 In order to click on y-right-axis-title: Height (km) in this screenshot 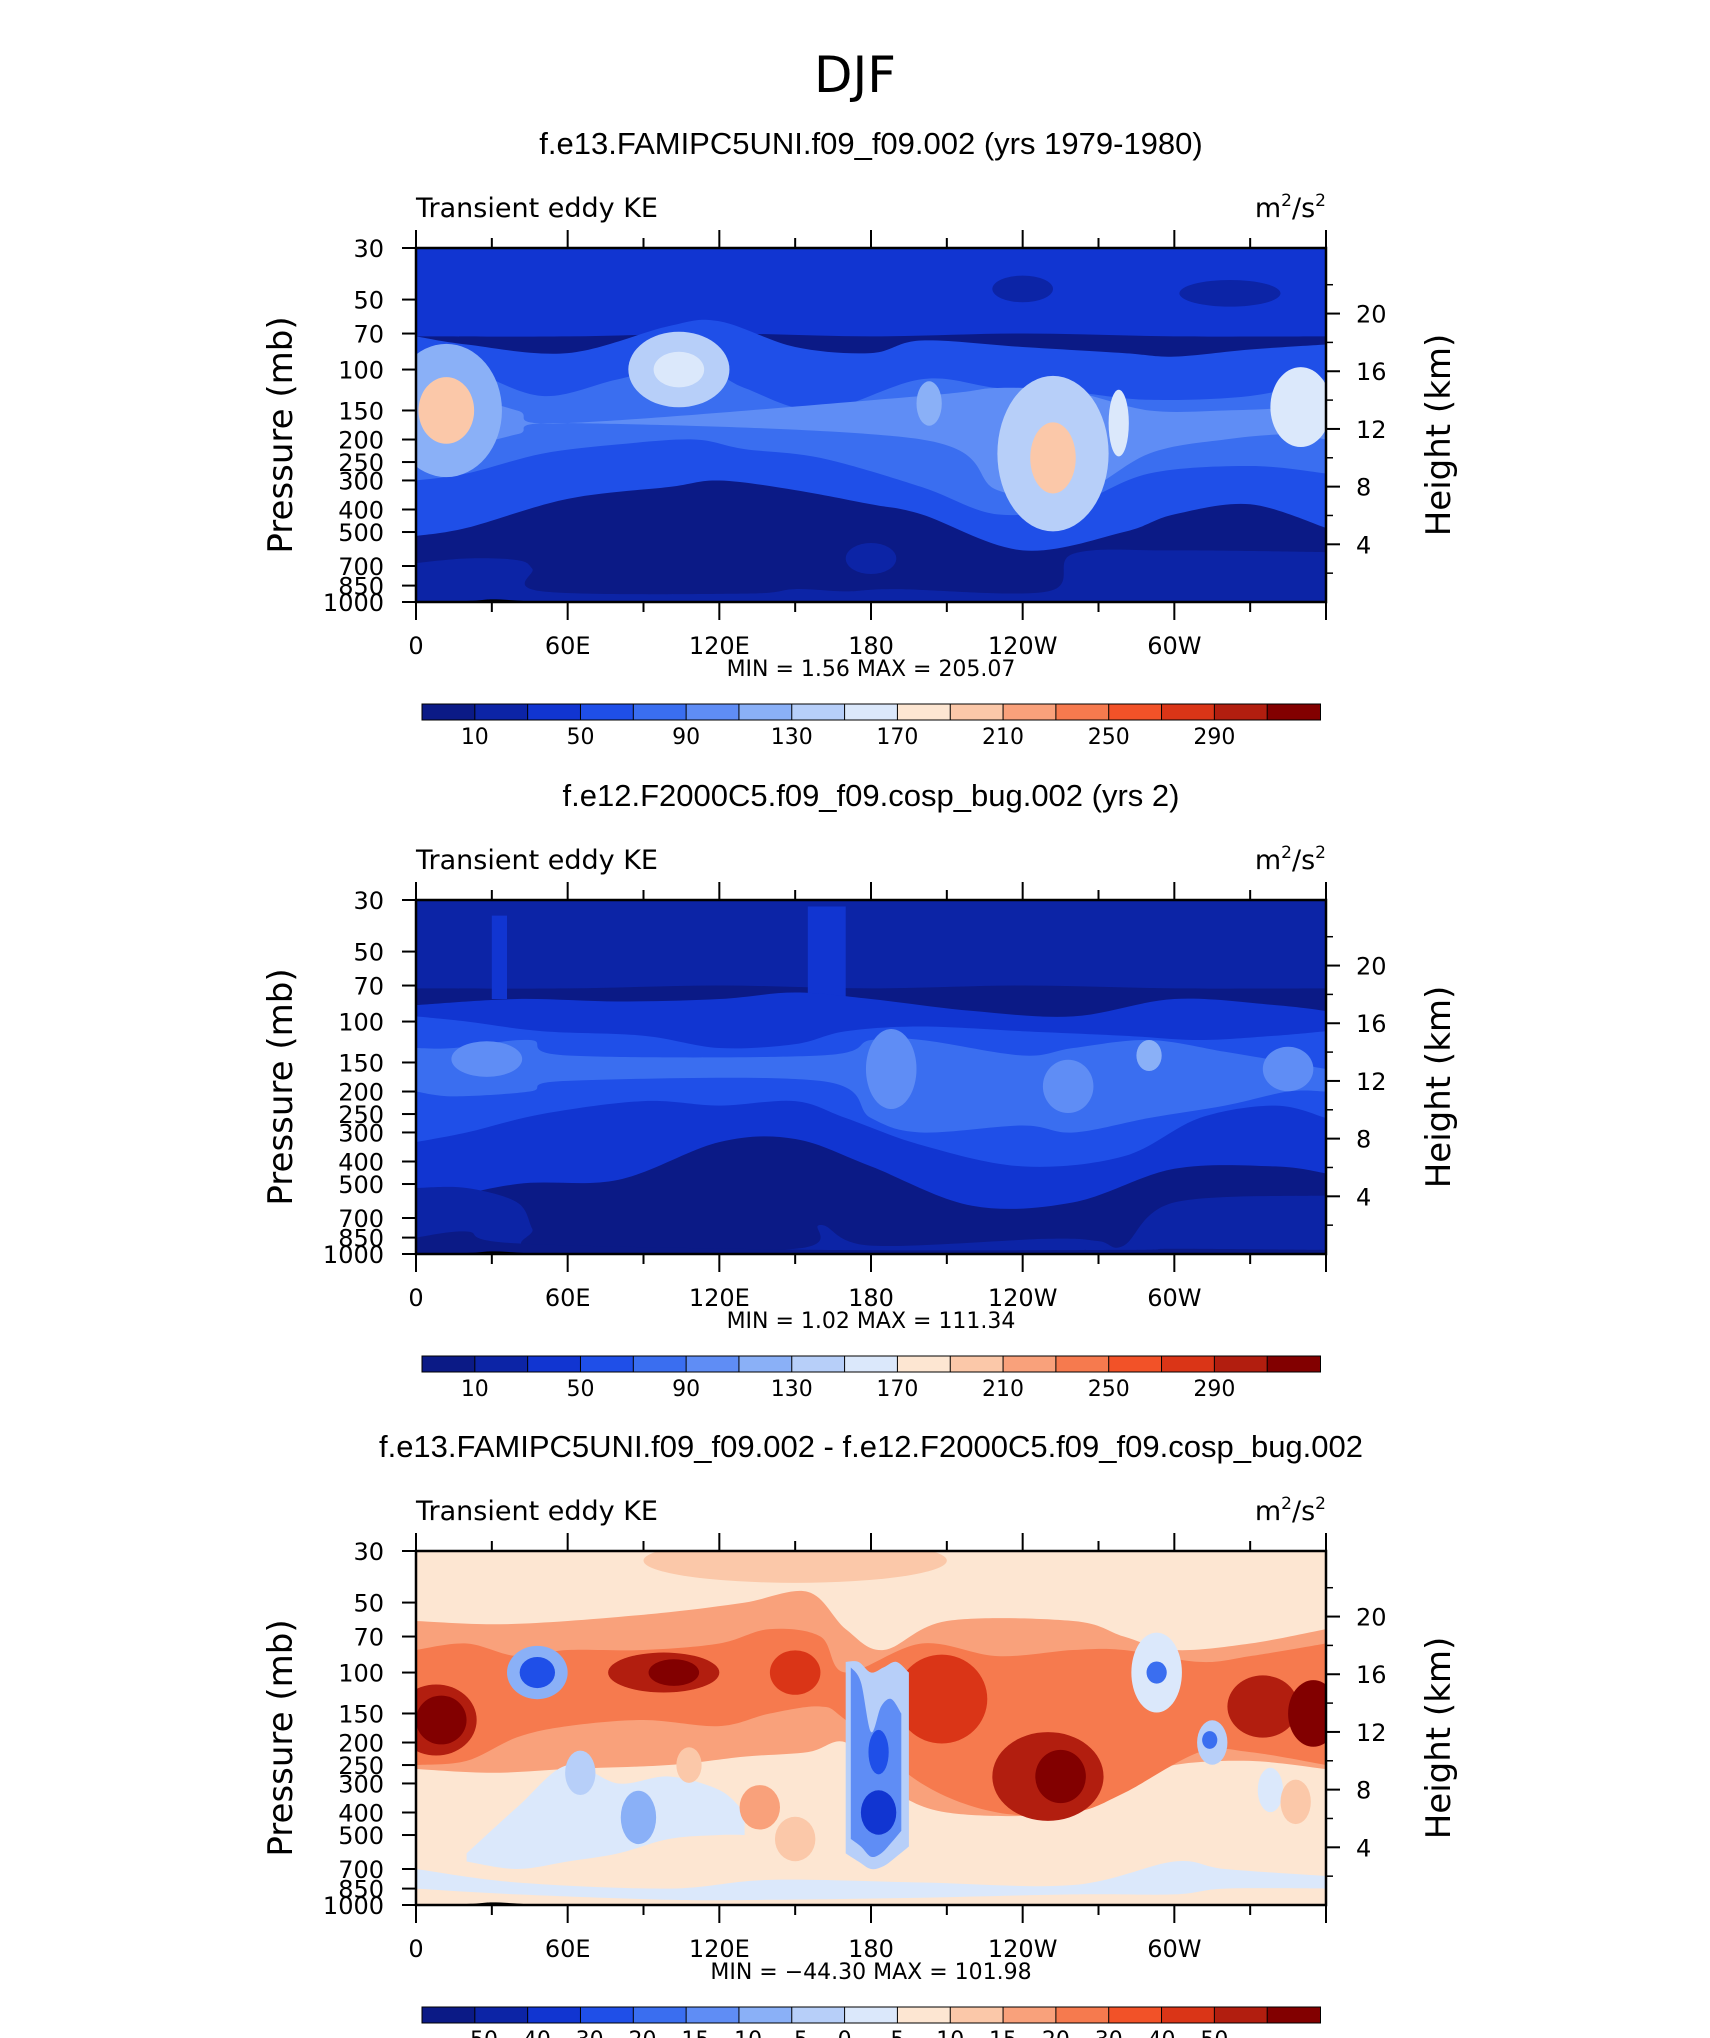, I will do `click(1439, 1738)`.